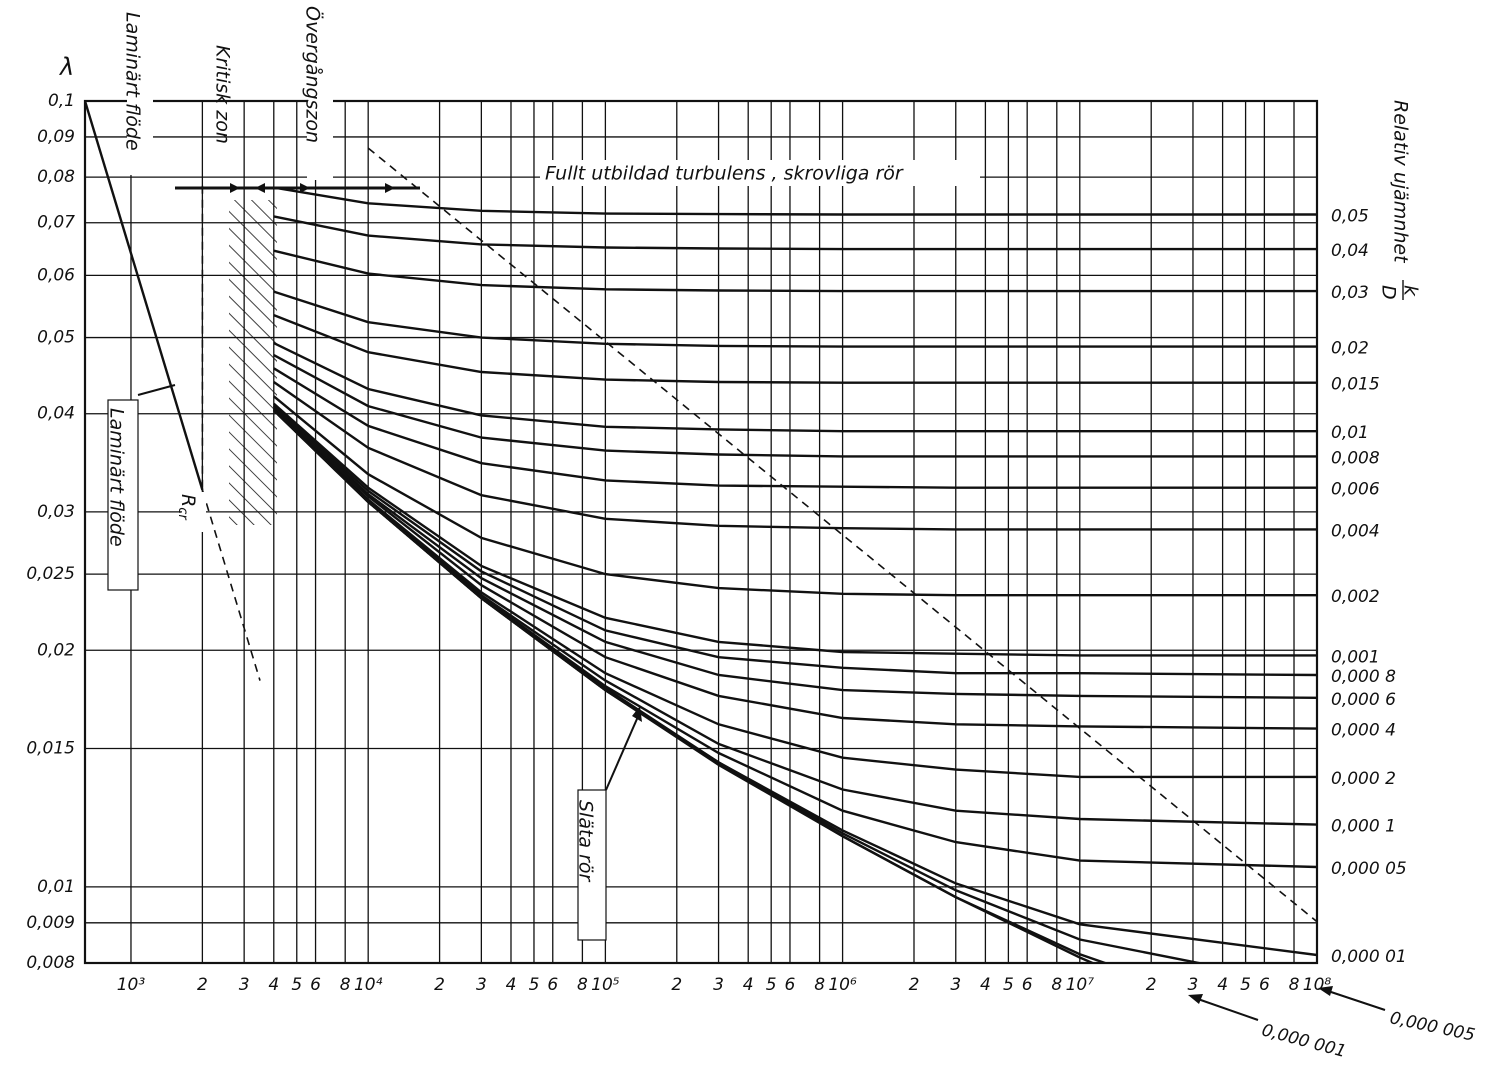 The height and width of the screenshot is (1073, 1499). What do you see at coordinates (56, 137) in the screenshot?
I see `y-tick-label: 0,09` at bounding box center [56, 137].